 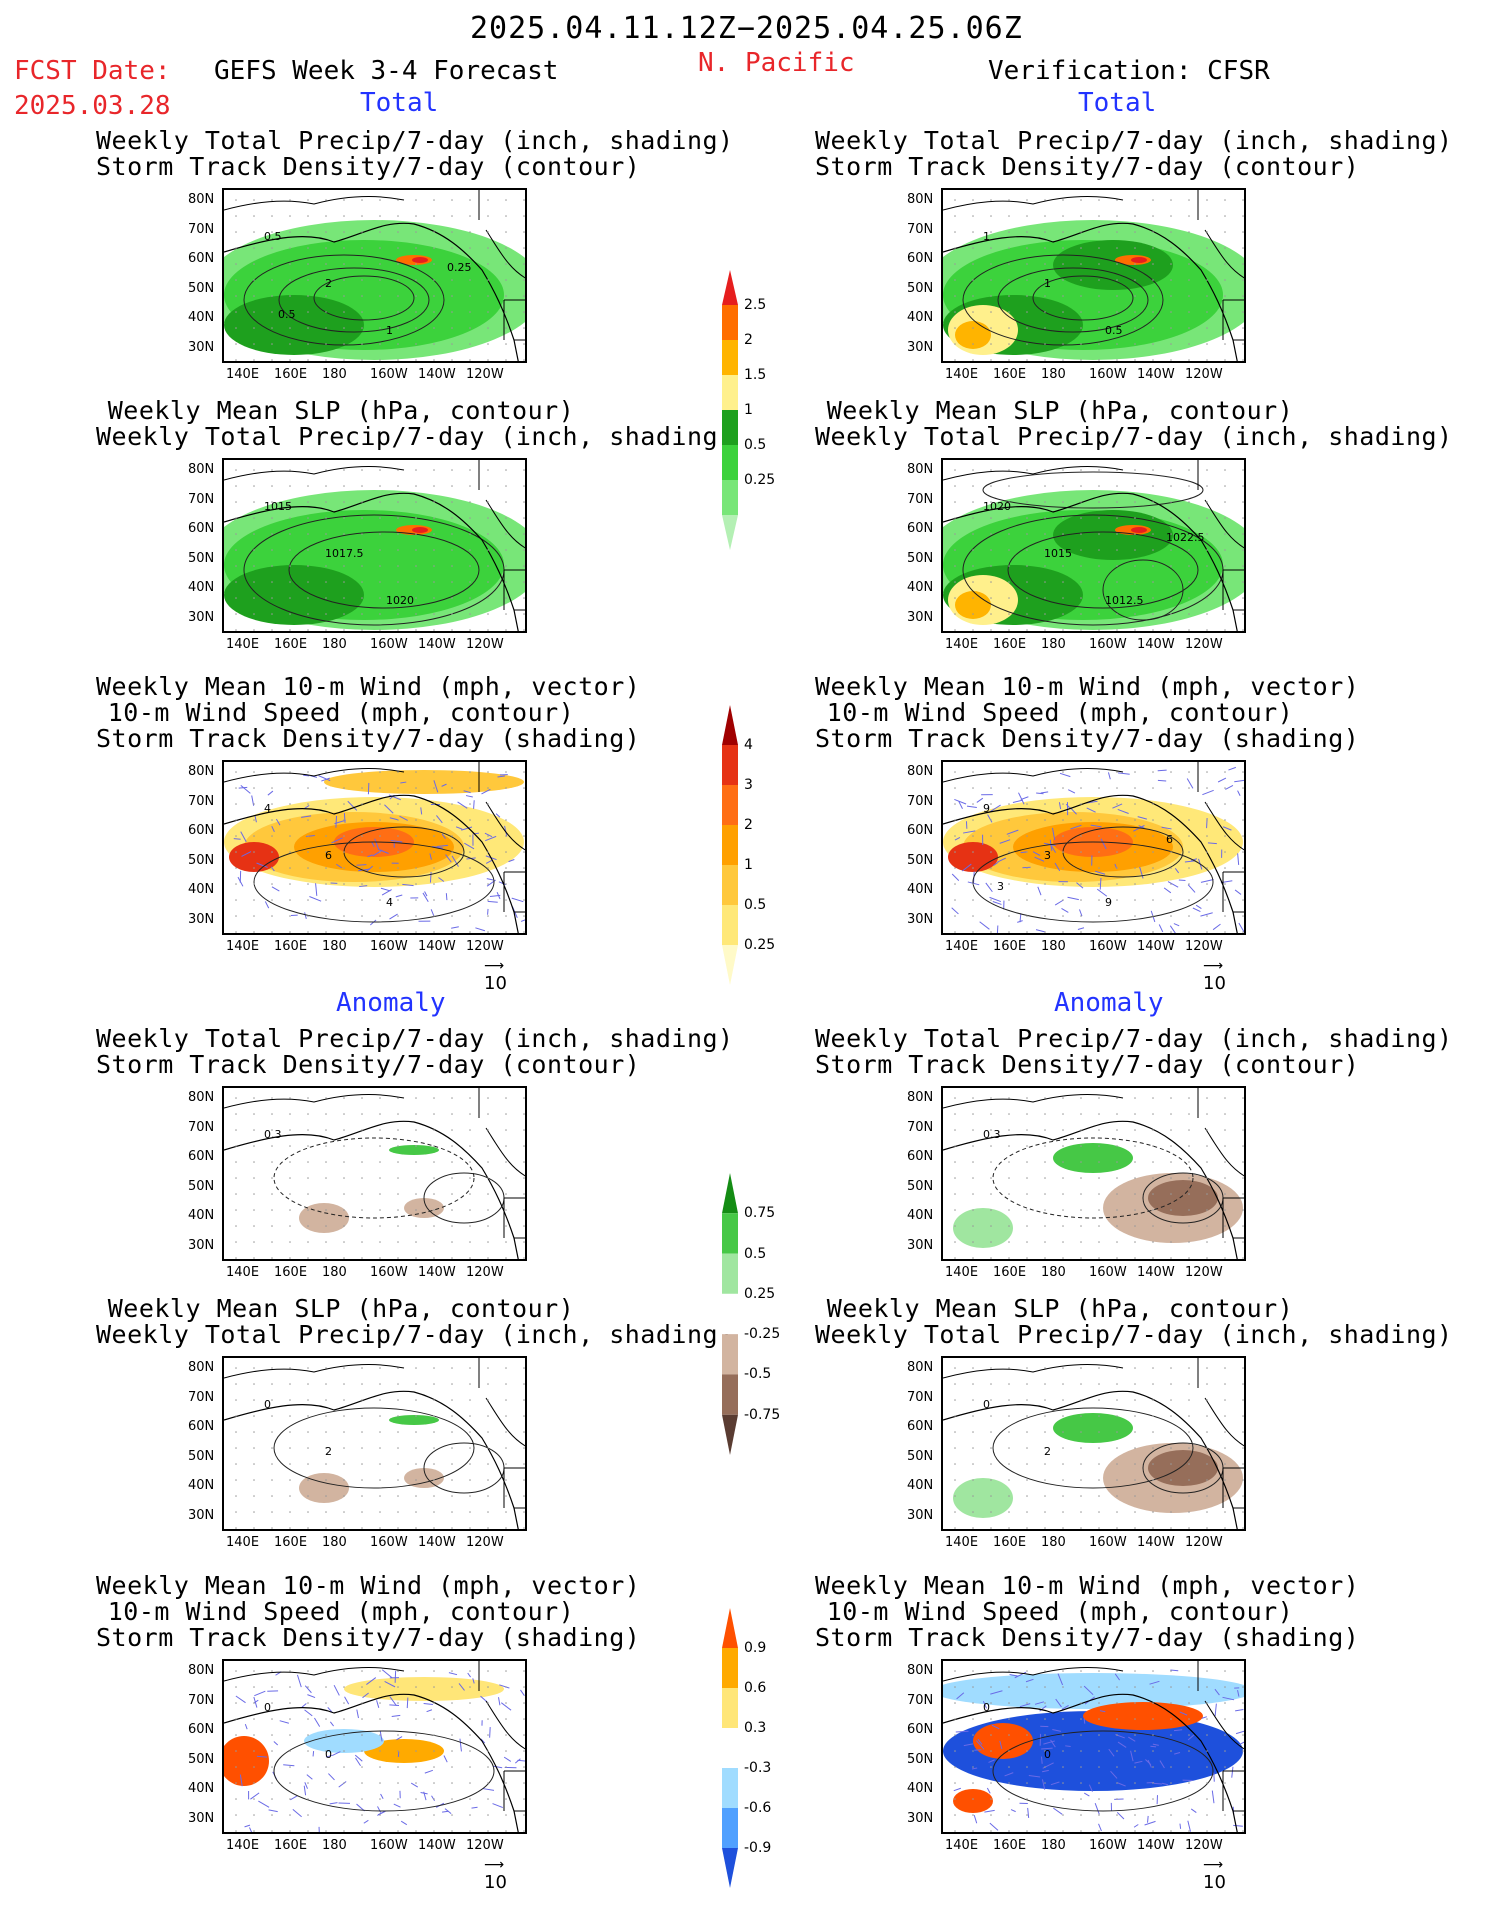 I want to click on contour-label: 9, so click(x=1108, y=902).